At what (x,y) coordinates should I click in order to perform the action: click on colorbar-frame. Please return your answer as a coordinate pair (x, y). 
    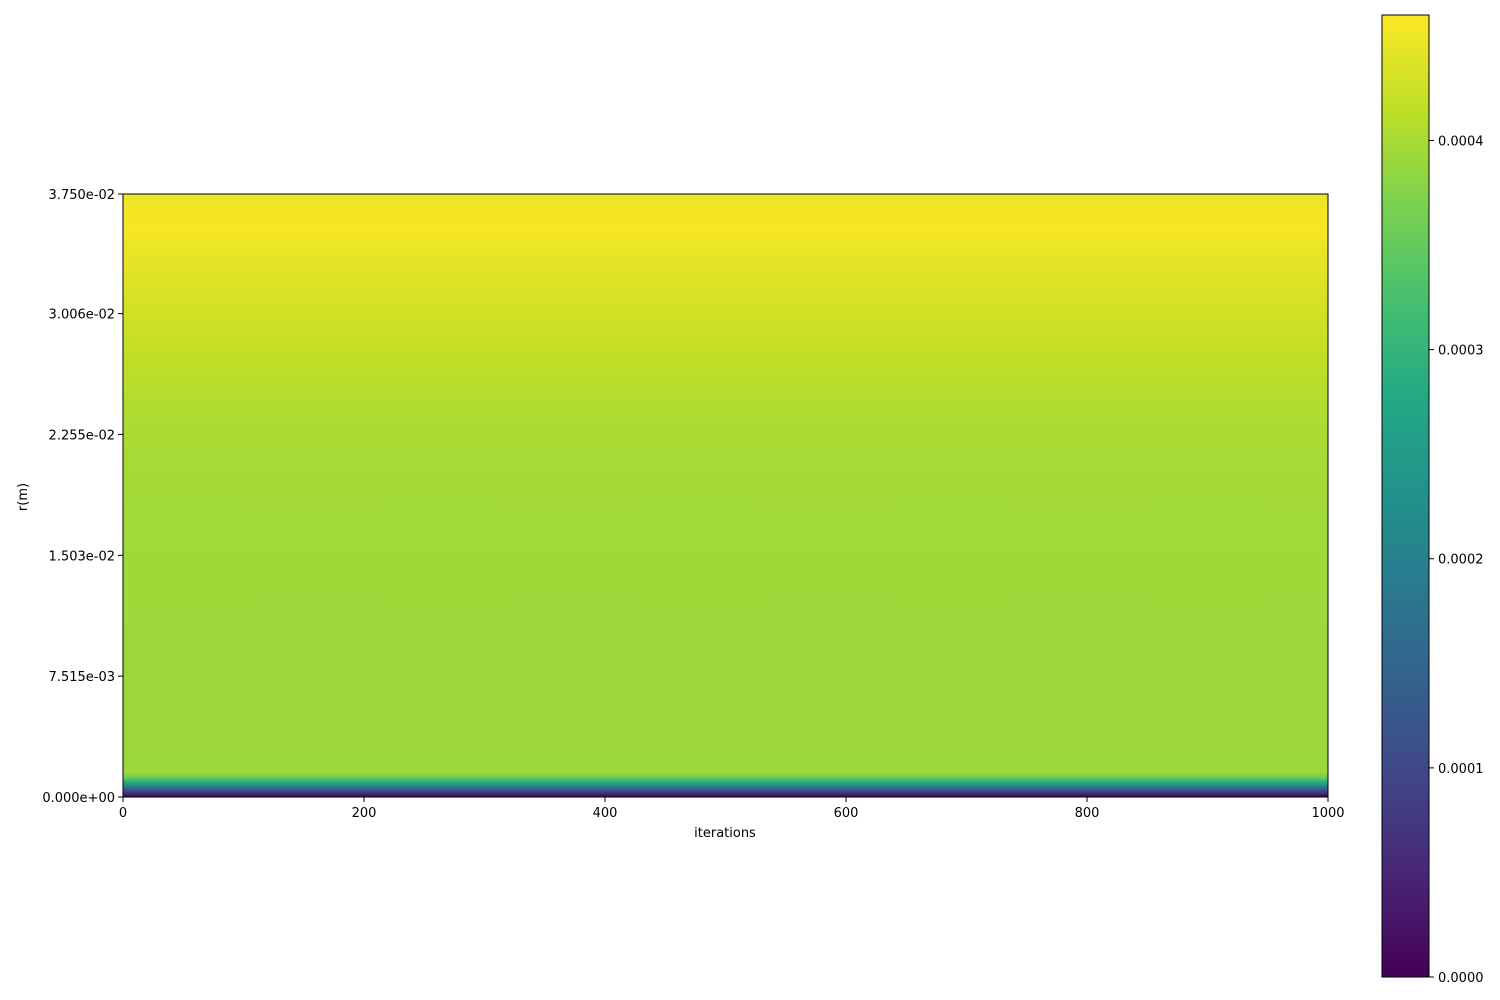
    Looking at the image, I should click on (1405, 496).